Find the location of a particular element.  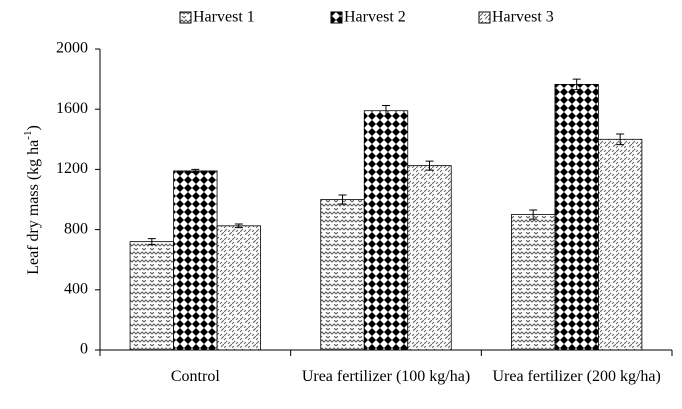

legend-label: Harvest 1 is located at coordinates (224, 17).